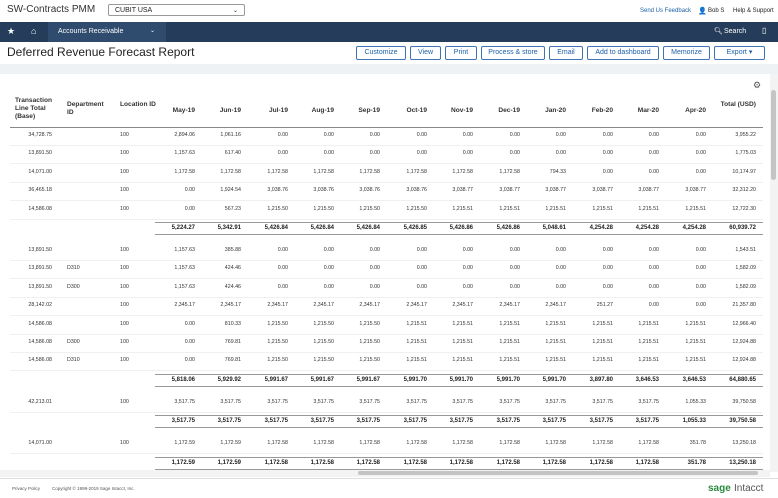 The height and width of the screenshot is (498, 778). Describe the element at coordinates (744, 360) in the screenshot. I see `table-cell: 12,924.88` at that location.